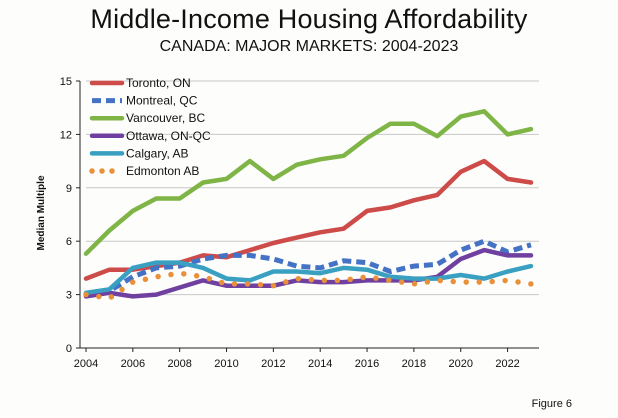 This screenshot has height=418, width=618. What do you see at coordinates (133, 364) in the screenshot?
I see `x-tick-label: 2006` at bounding box center [133, 364].